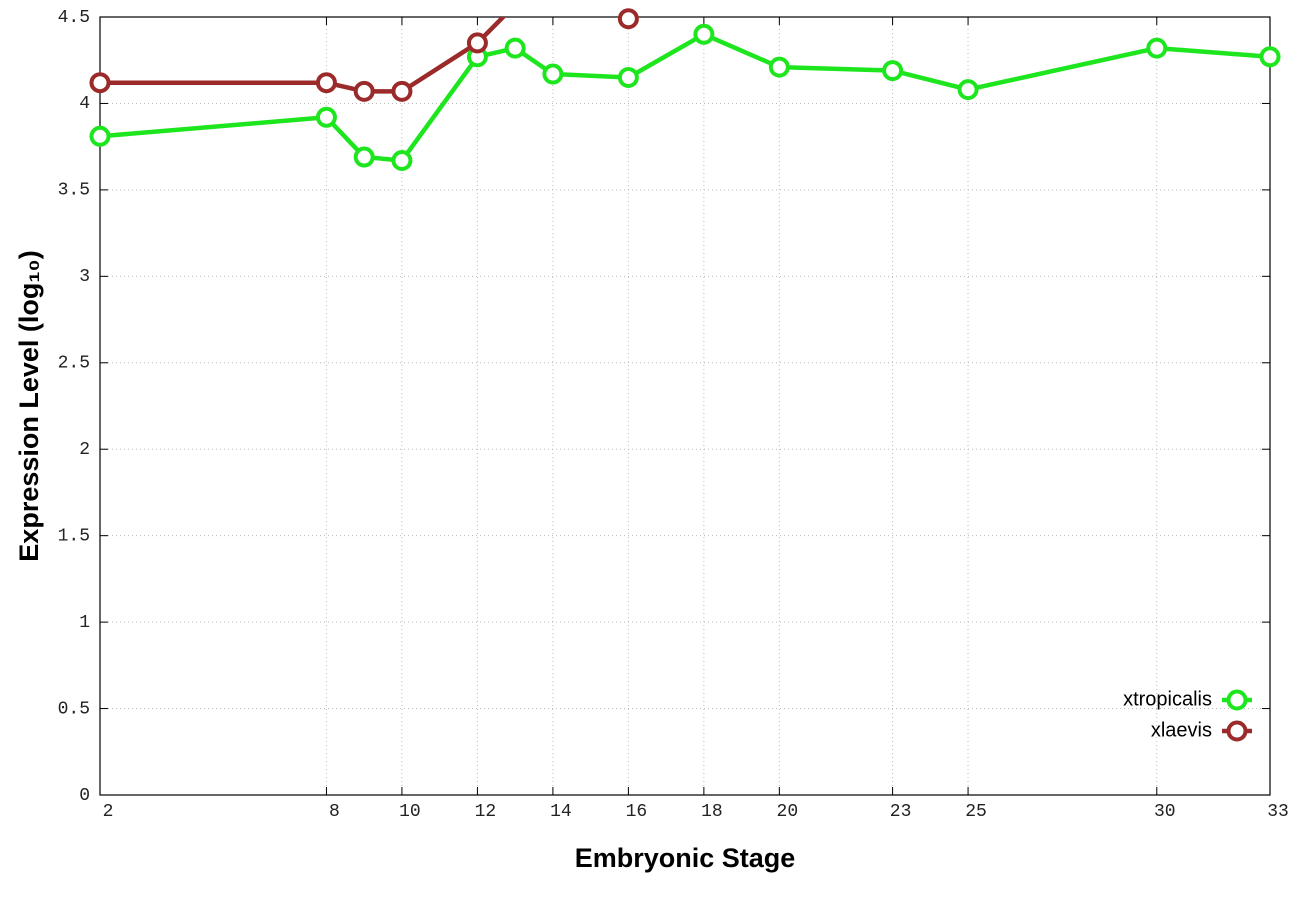 The height and width of the screenshot is (907, 1296). I want to click on x-tick-label: 2, so click(108, 812).